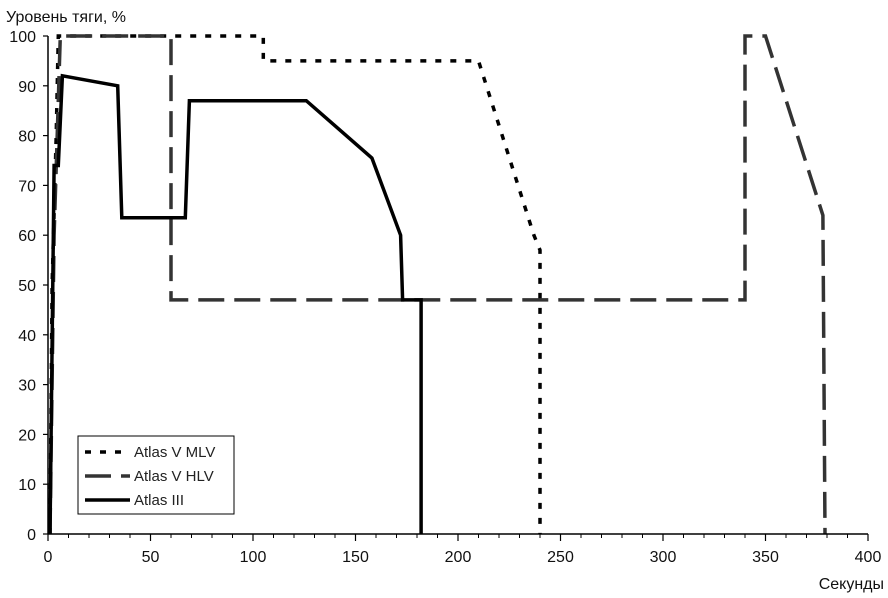  I want to click on x-tick-label: 350, so click(765, 557).